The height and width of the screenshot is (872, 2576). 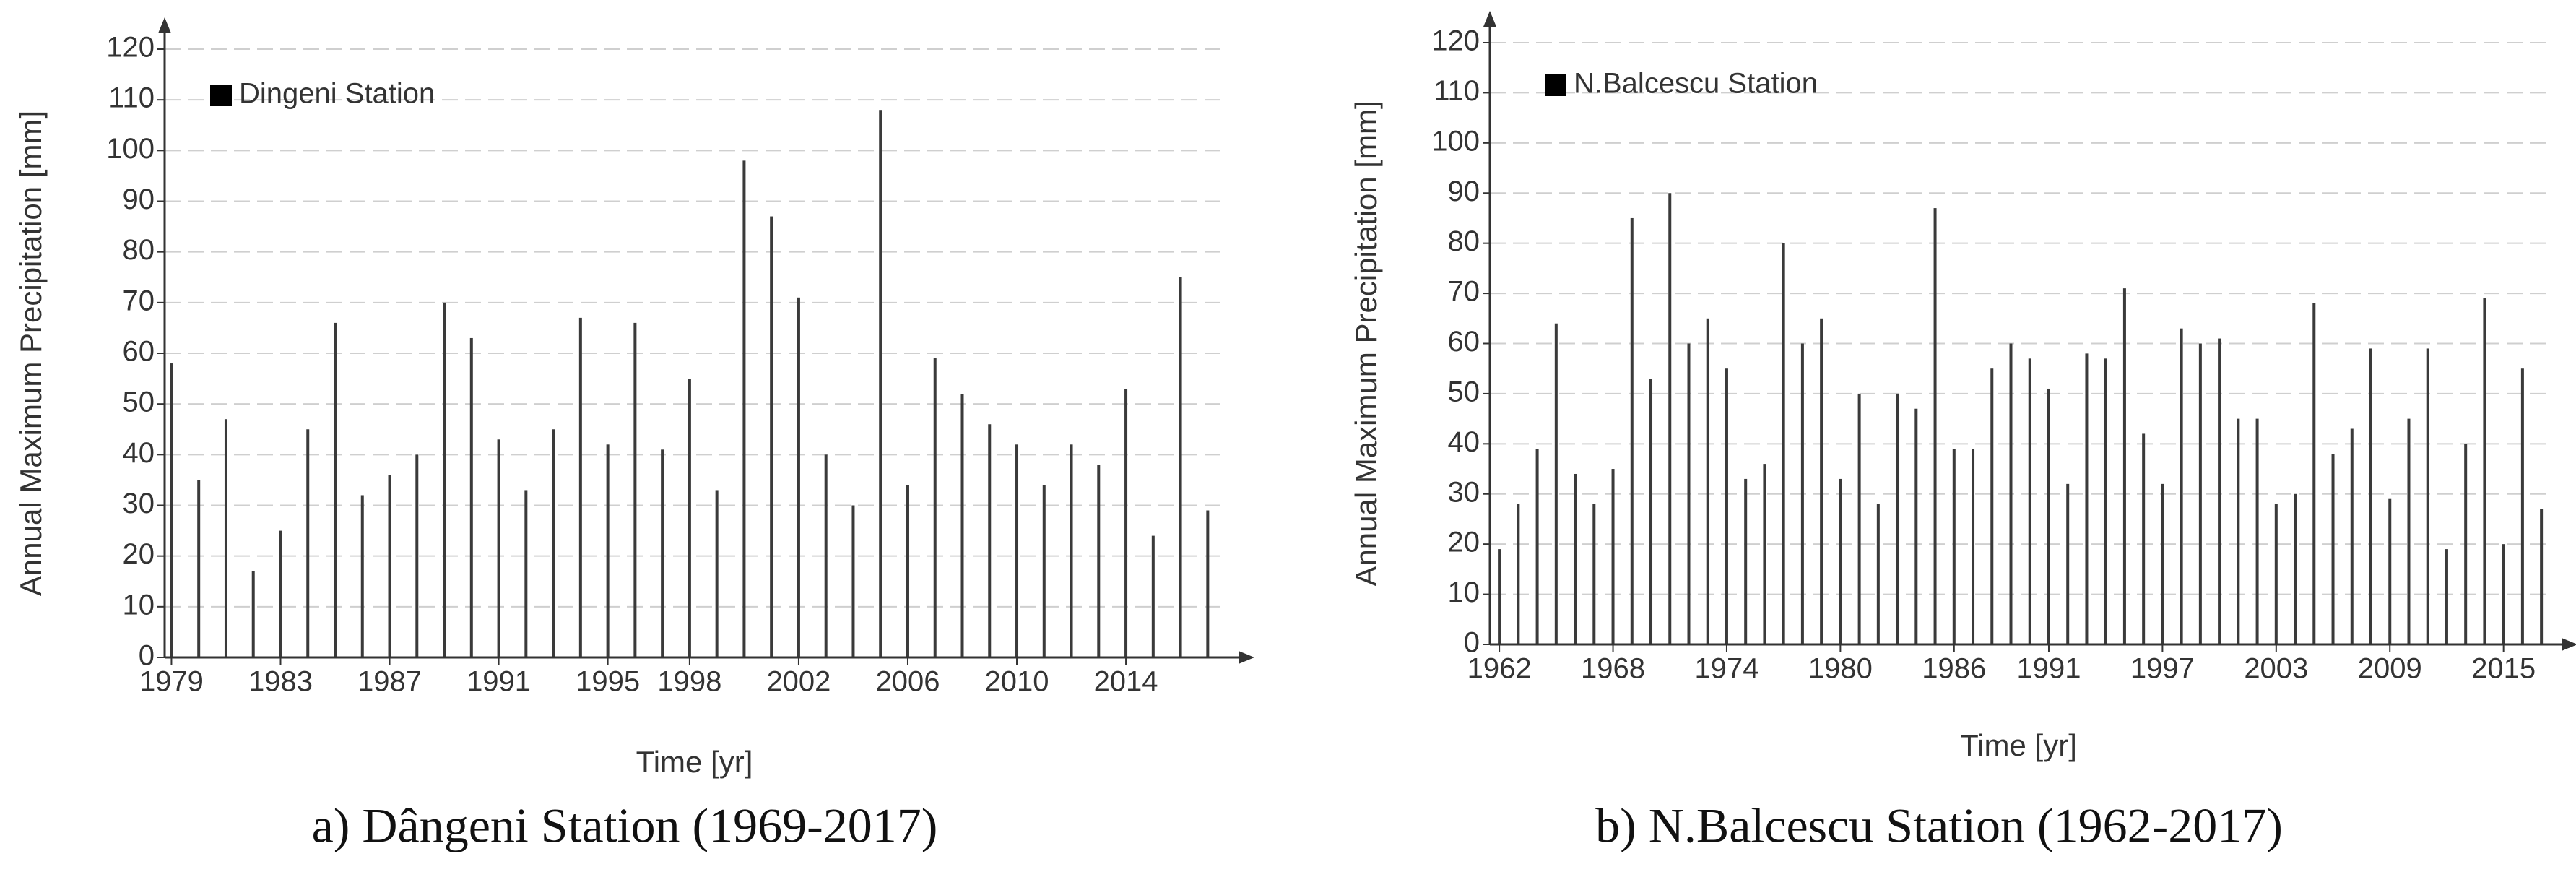 I want to click on y-tick-label: 40, so click(x=1464, y=442).